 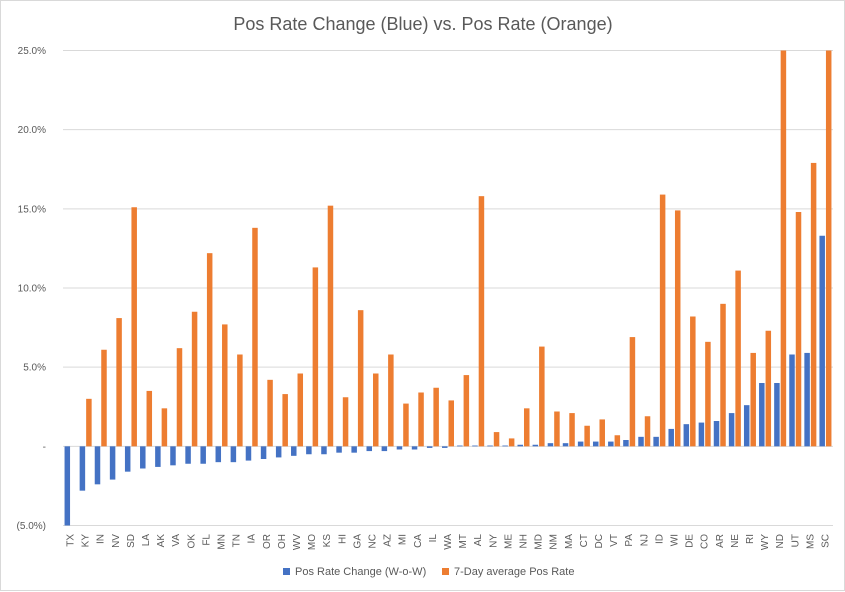 I want to click on bar-7-day-average-ky, so click(x=89, y=422).